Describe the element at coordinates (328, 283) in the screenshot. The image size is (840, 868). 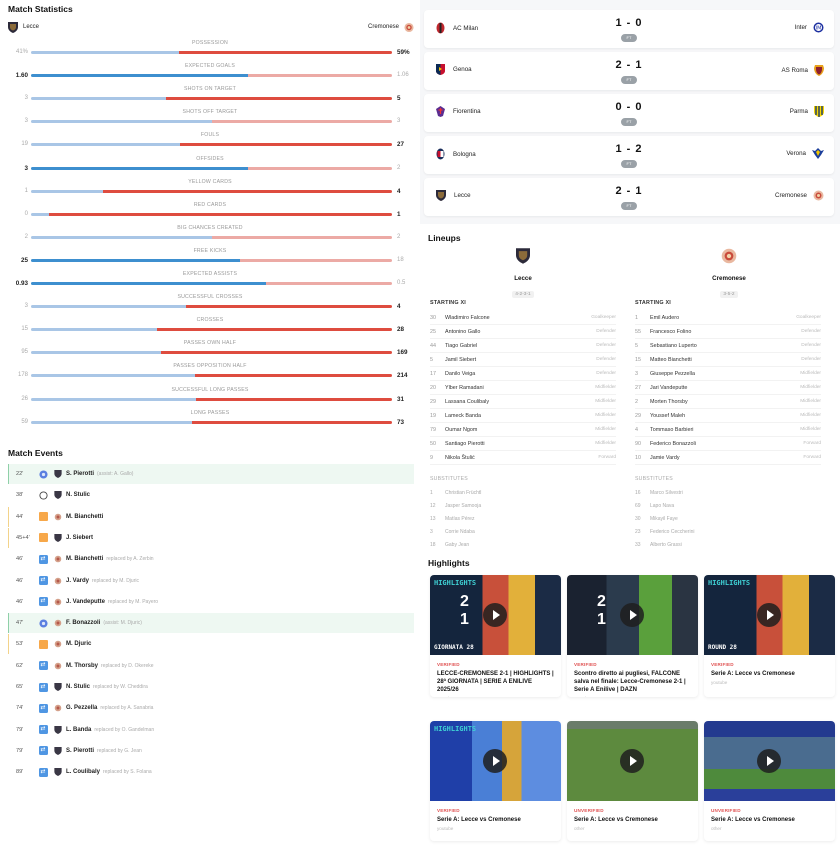
I see `stat-bar-away` at that location.